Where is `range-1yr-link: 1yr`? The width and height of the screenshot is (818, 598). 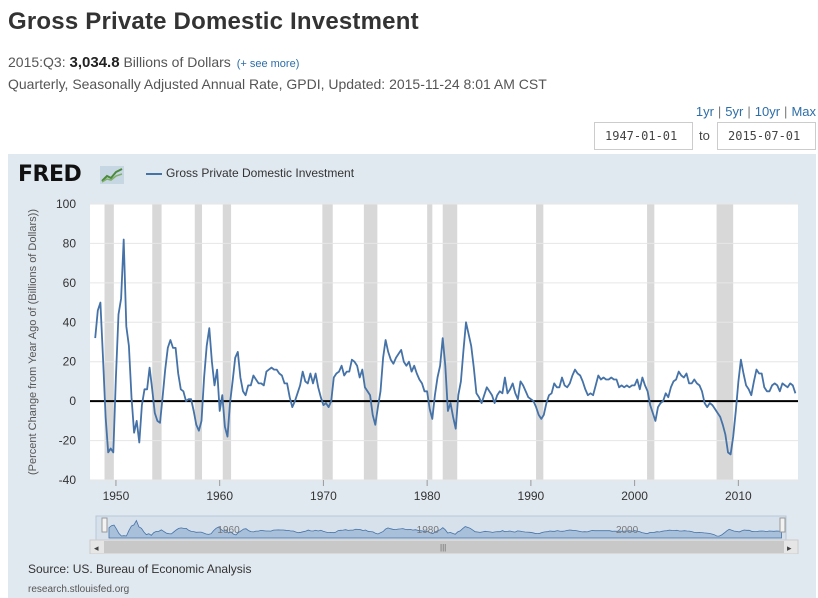
range-1yr-link: 1yr is located at coordinates (704, 111).